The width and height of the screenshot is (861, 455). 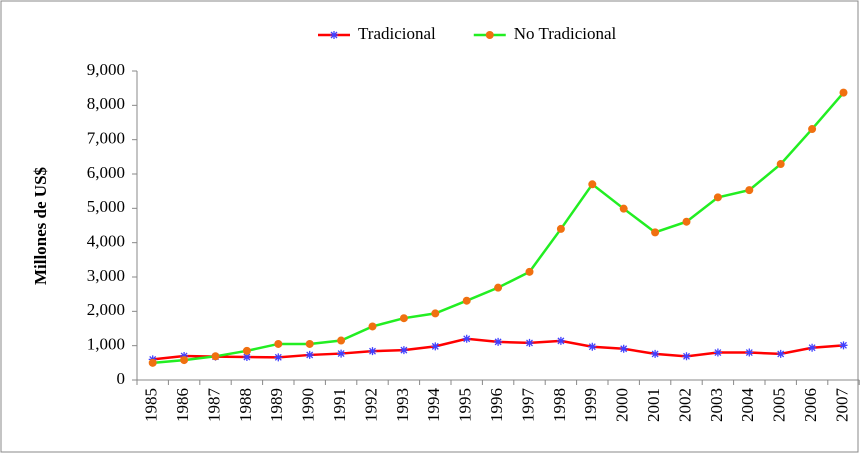 I want to click on x-tick-label: 1989, so click(x=276, y=405).